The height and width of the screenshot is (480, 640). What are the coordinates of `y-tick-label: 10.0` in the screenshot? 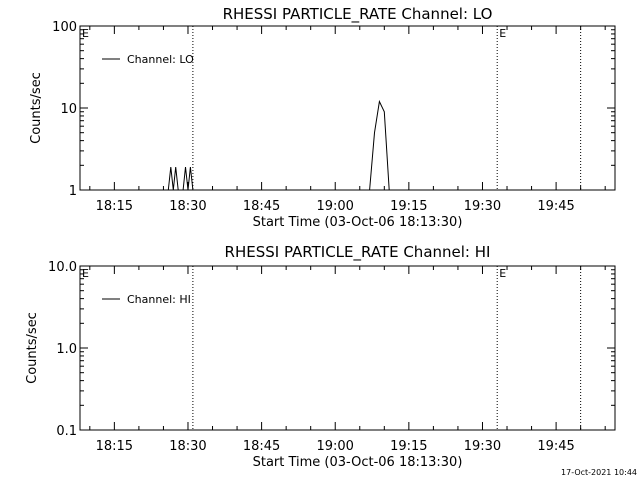 It's located at (62, 267).